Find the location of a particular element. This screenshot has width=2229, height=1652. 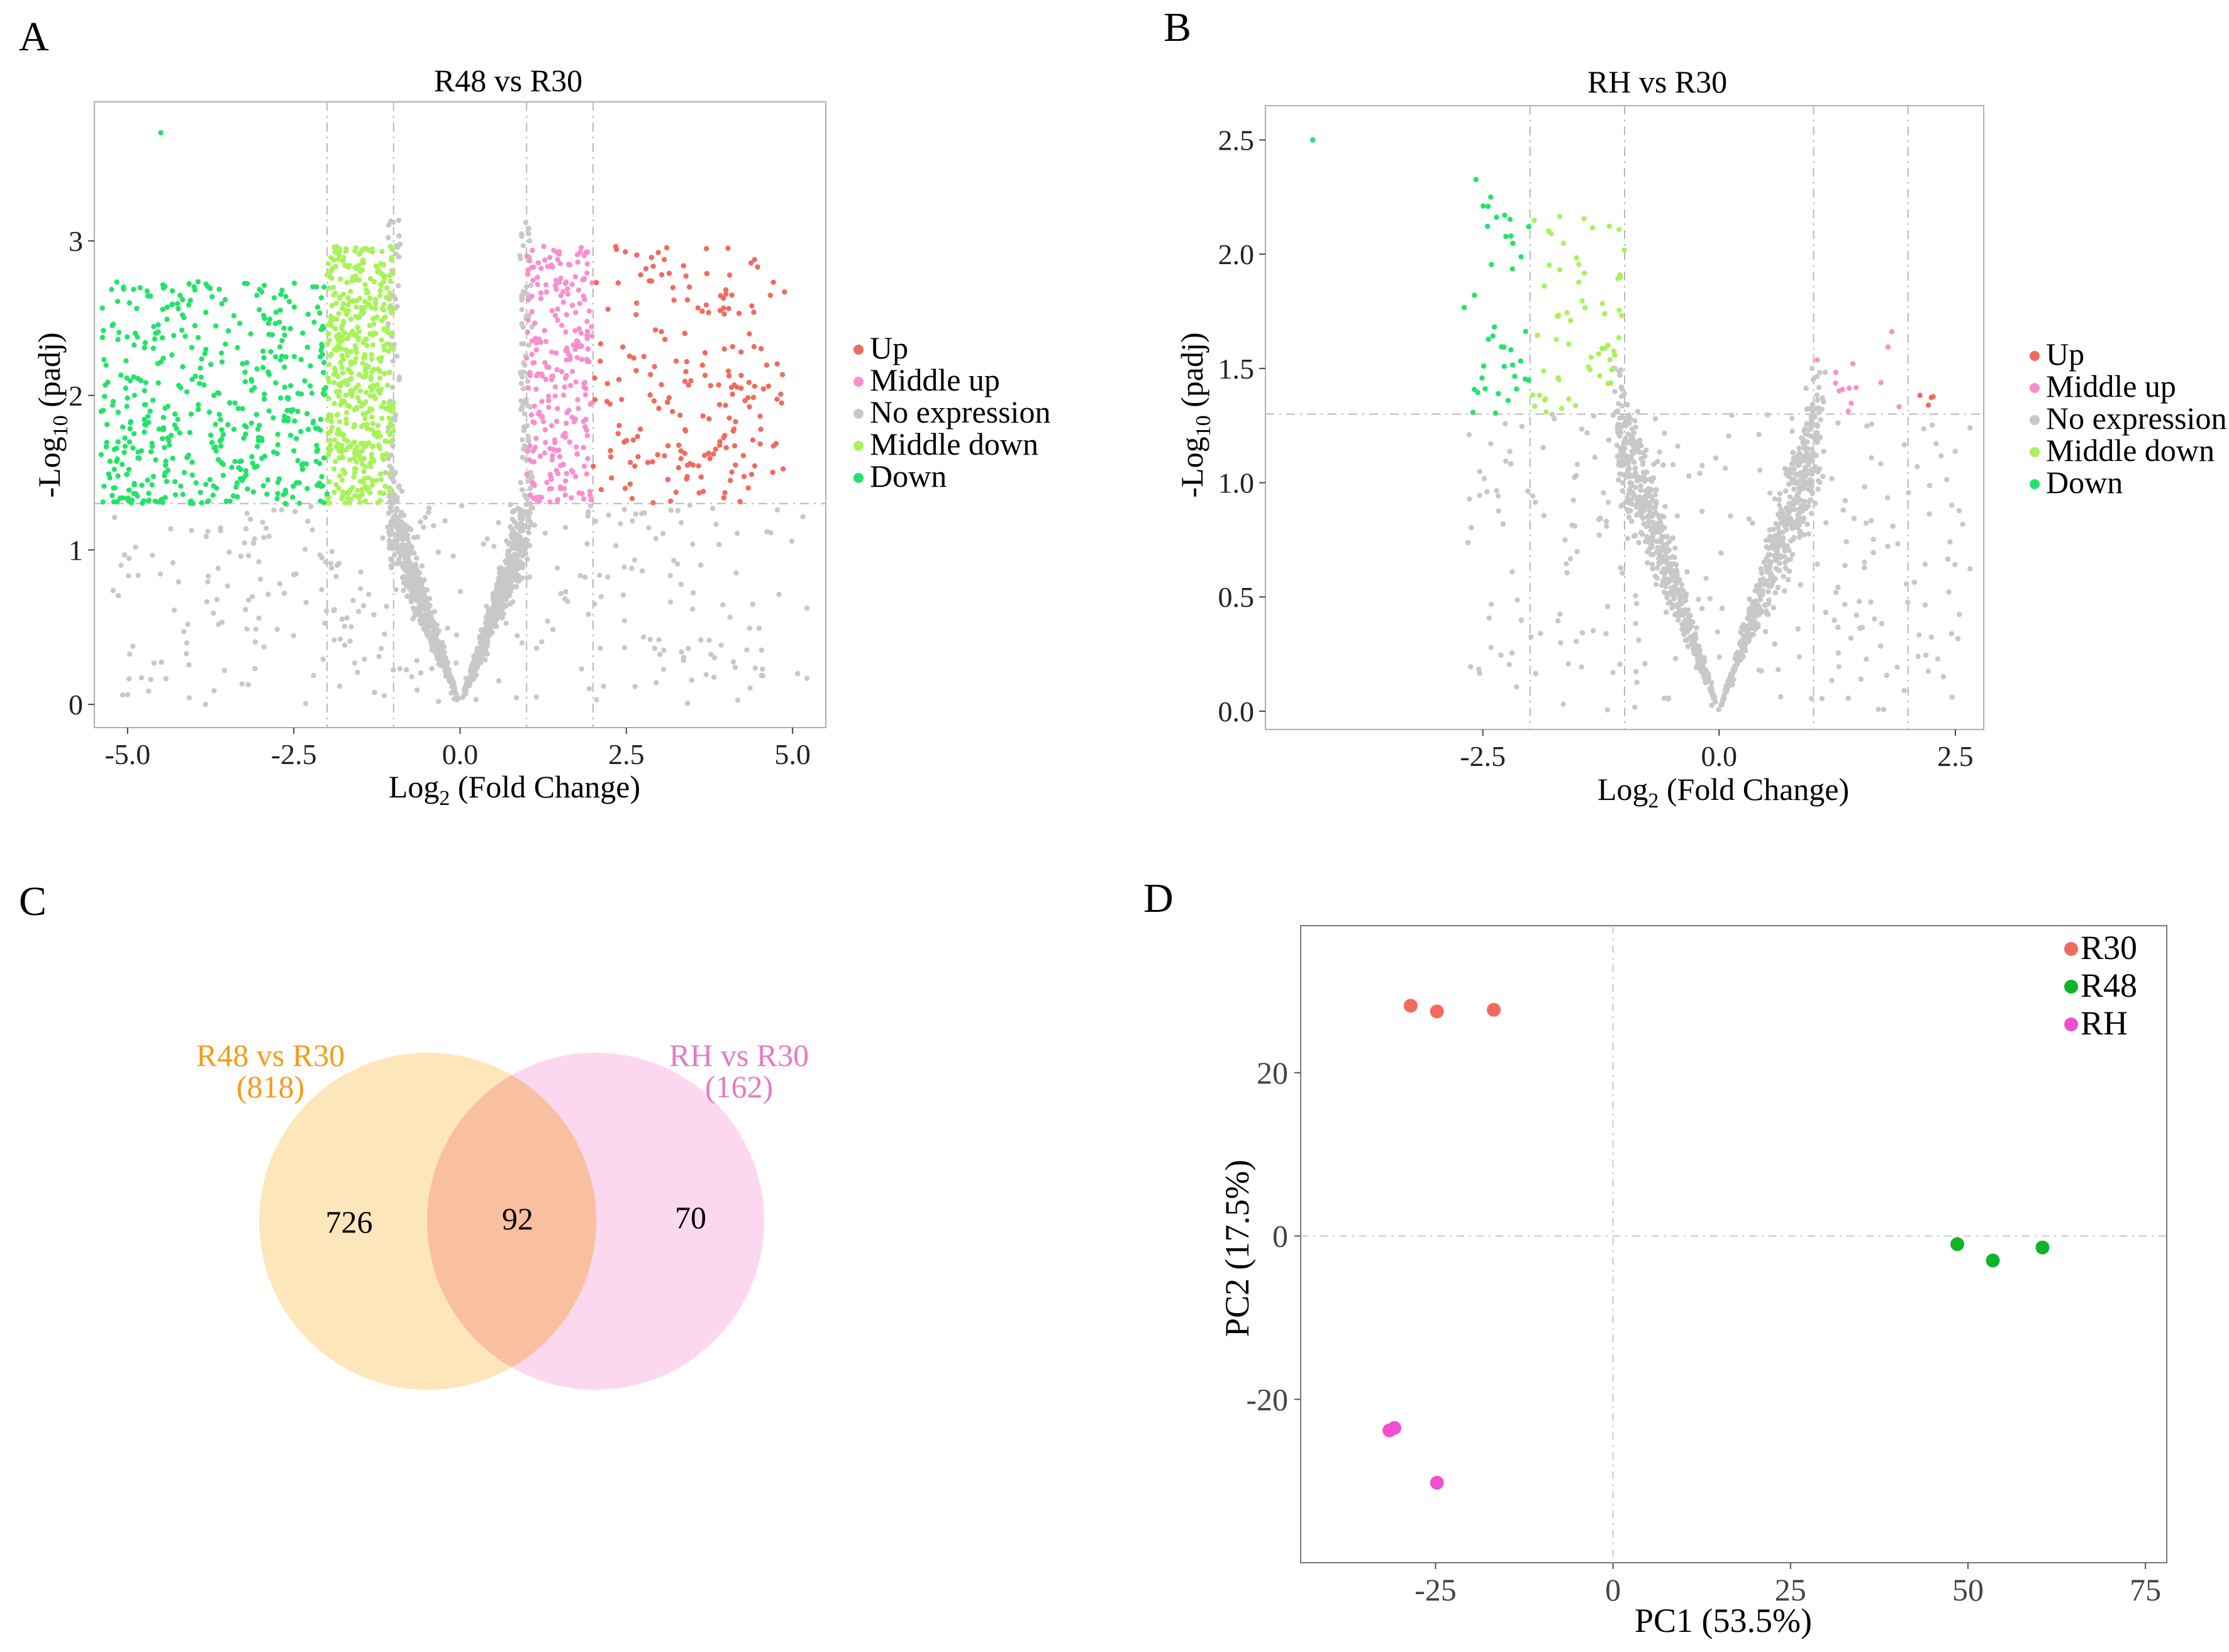

panel-b-points is located at coordinates (1641, 425).